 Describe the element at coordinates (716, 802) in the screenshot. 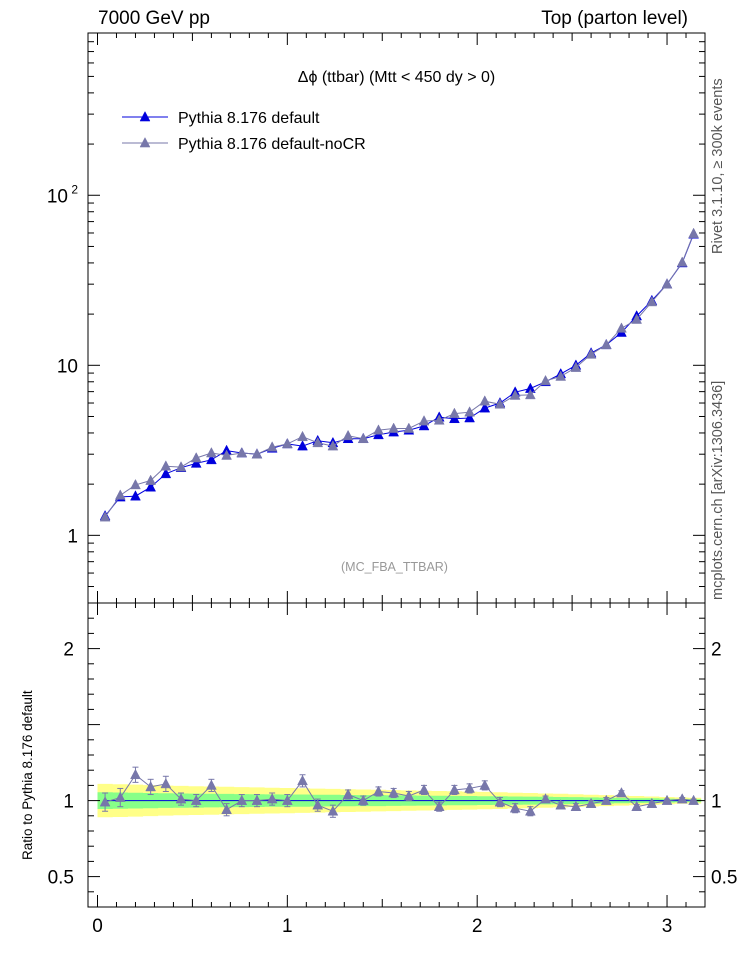

I see `ratio-y-tick-label-right: 1` at that location.